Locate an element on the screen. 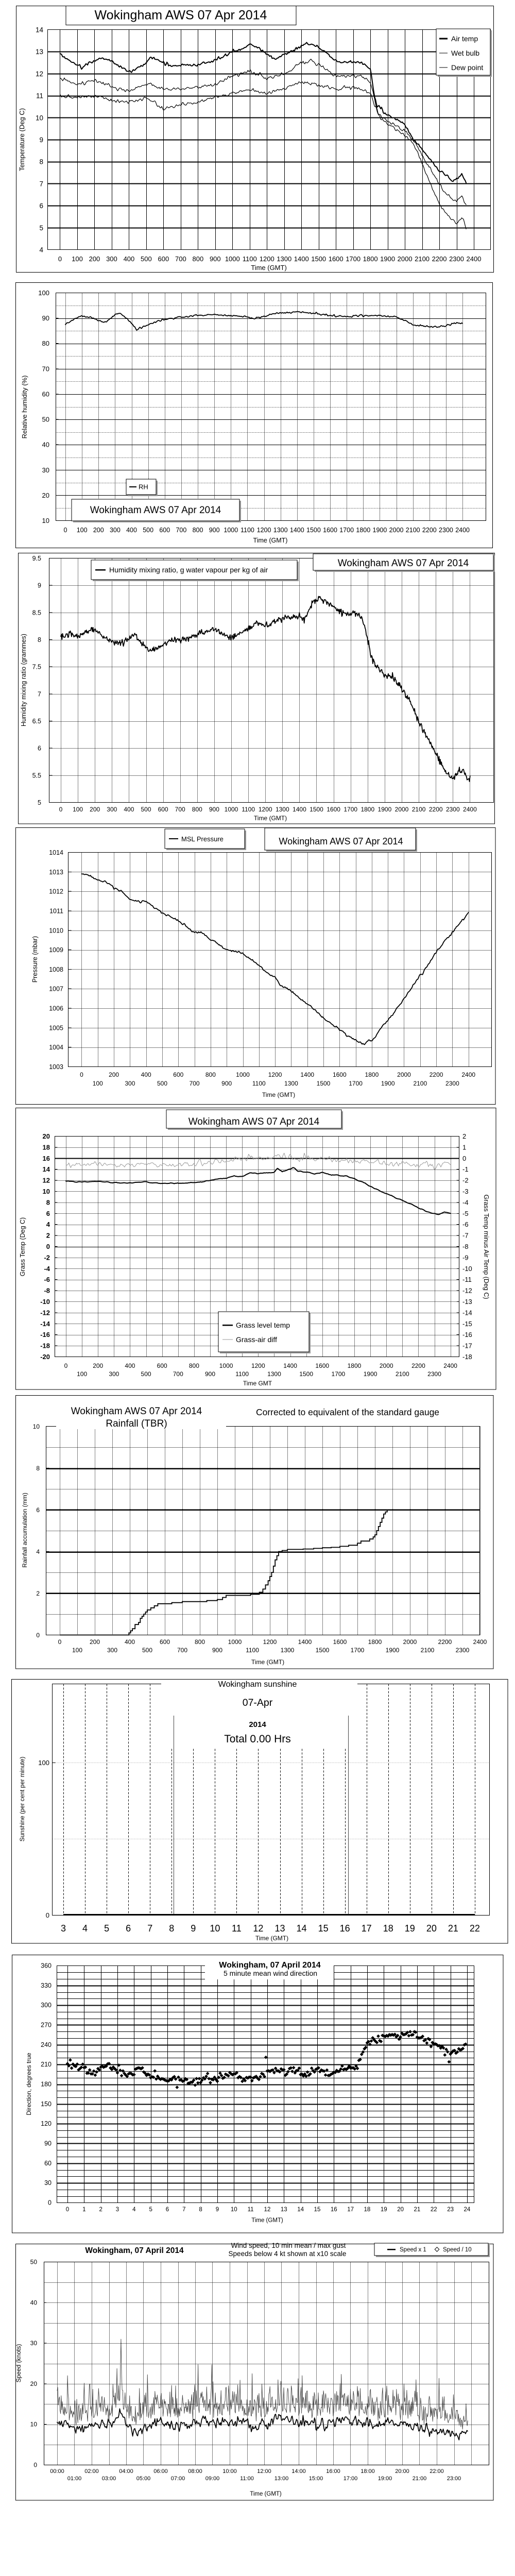 The image size is (515, 2576). svg-text: 50 is located at coordinates (34, 2262).